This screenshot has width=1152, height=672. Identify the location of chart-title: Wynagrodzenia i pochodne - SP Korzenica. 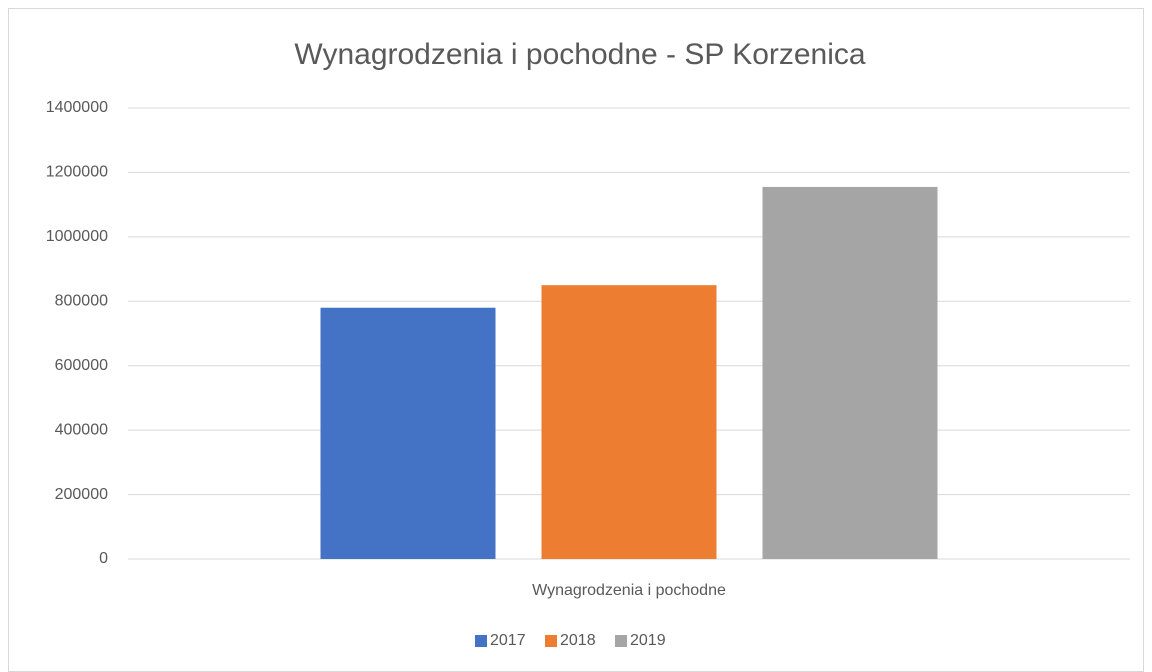
(580, 54).